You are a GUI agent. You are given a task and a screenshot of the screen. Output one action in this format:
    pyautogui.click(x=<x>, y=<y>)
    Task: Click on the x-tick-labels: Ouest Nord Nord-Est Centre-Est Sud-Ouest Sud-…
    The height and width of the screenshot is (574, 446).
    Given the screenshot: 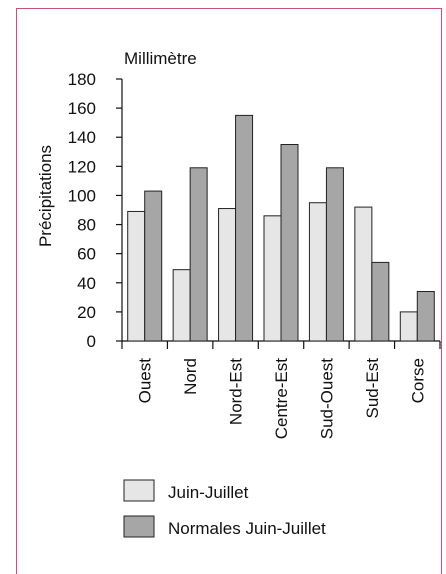 What is the action you would take?
    pyautogui.click(x=282, y=399)
    